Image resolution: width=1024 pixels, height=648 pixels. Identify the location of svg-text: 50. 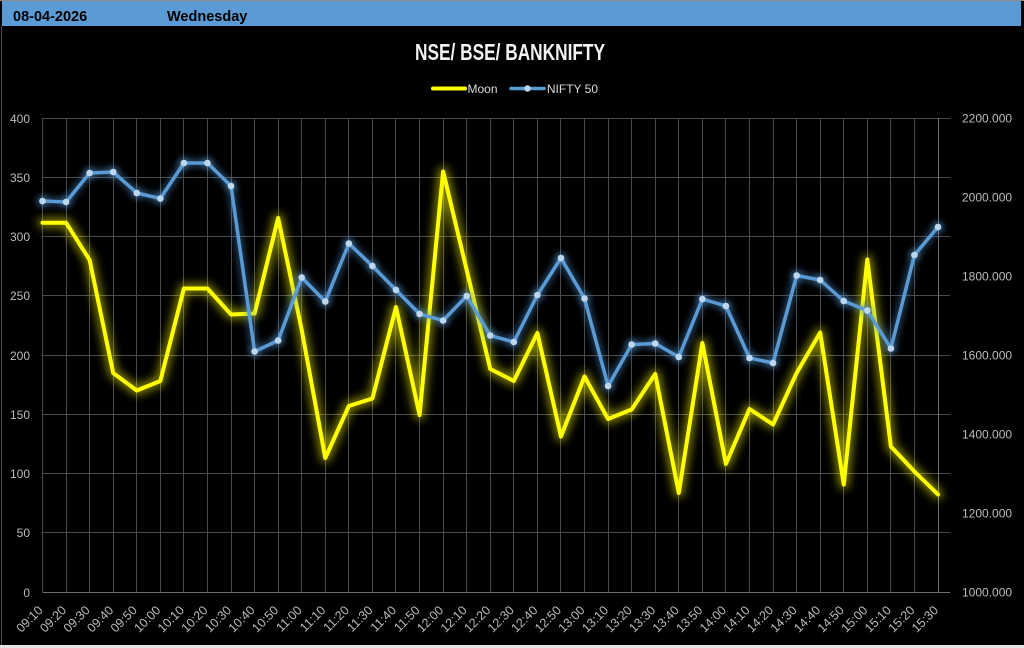
(24, 533).